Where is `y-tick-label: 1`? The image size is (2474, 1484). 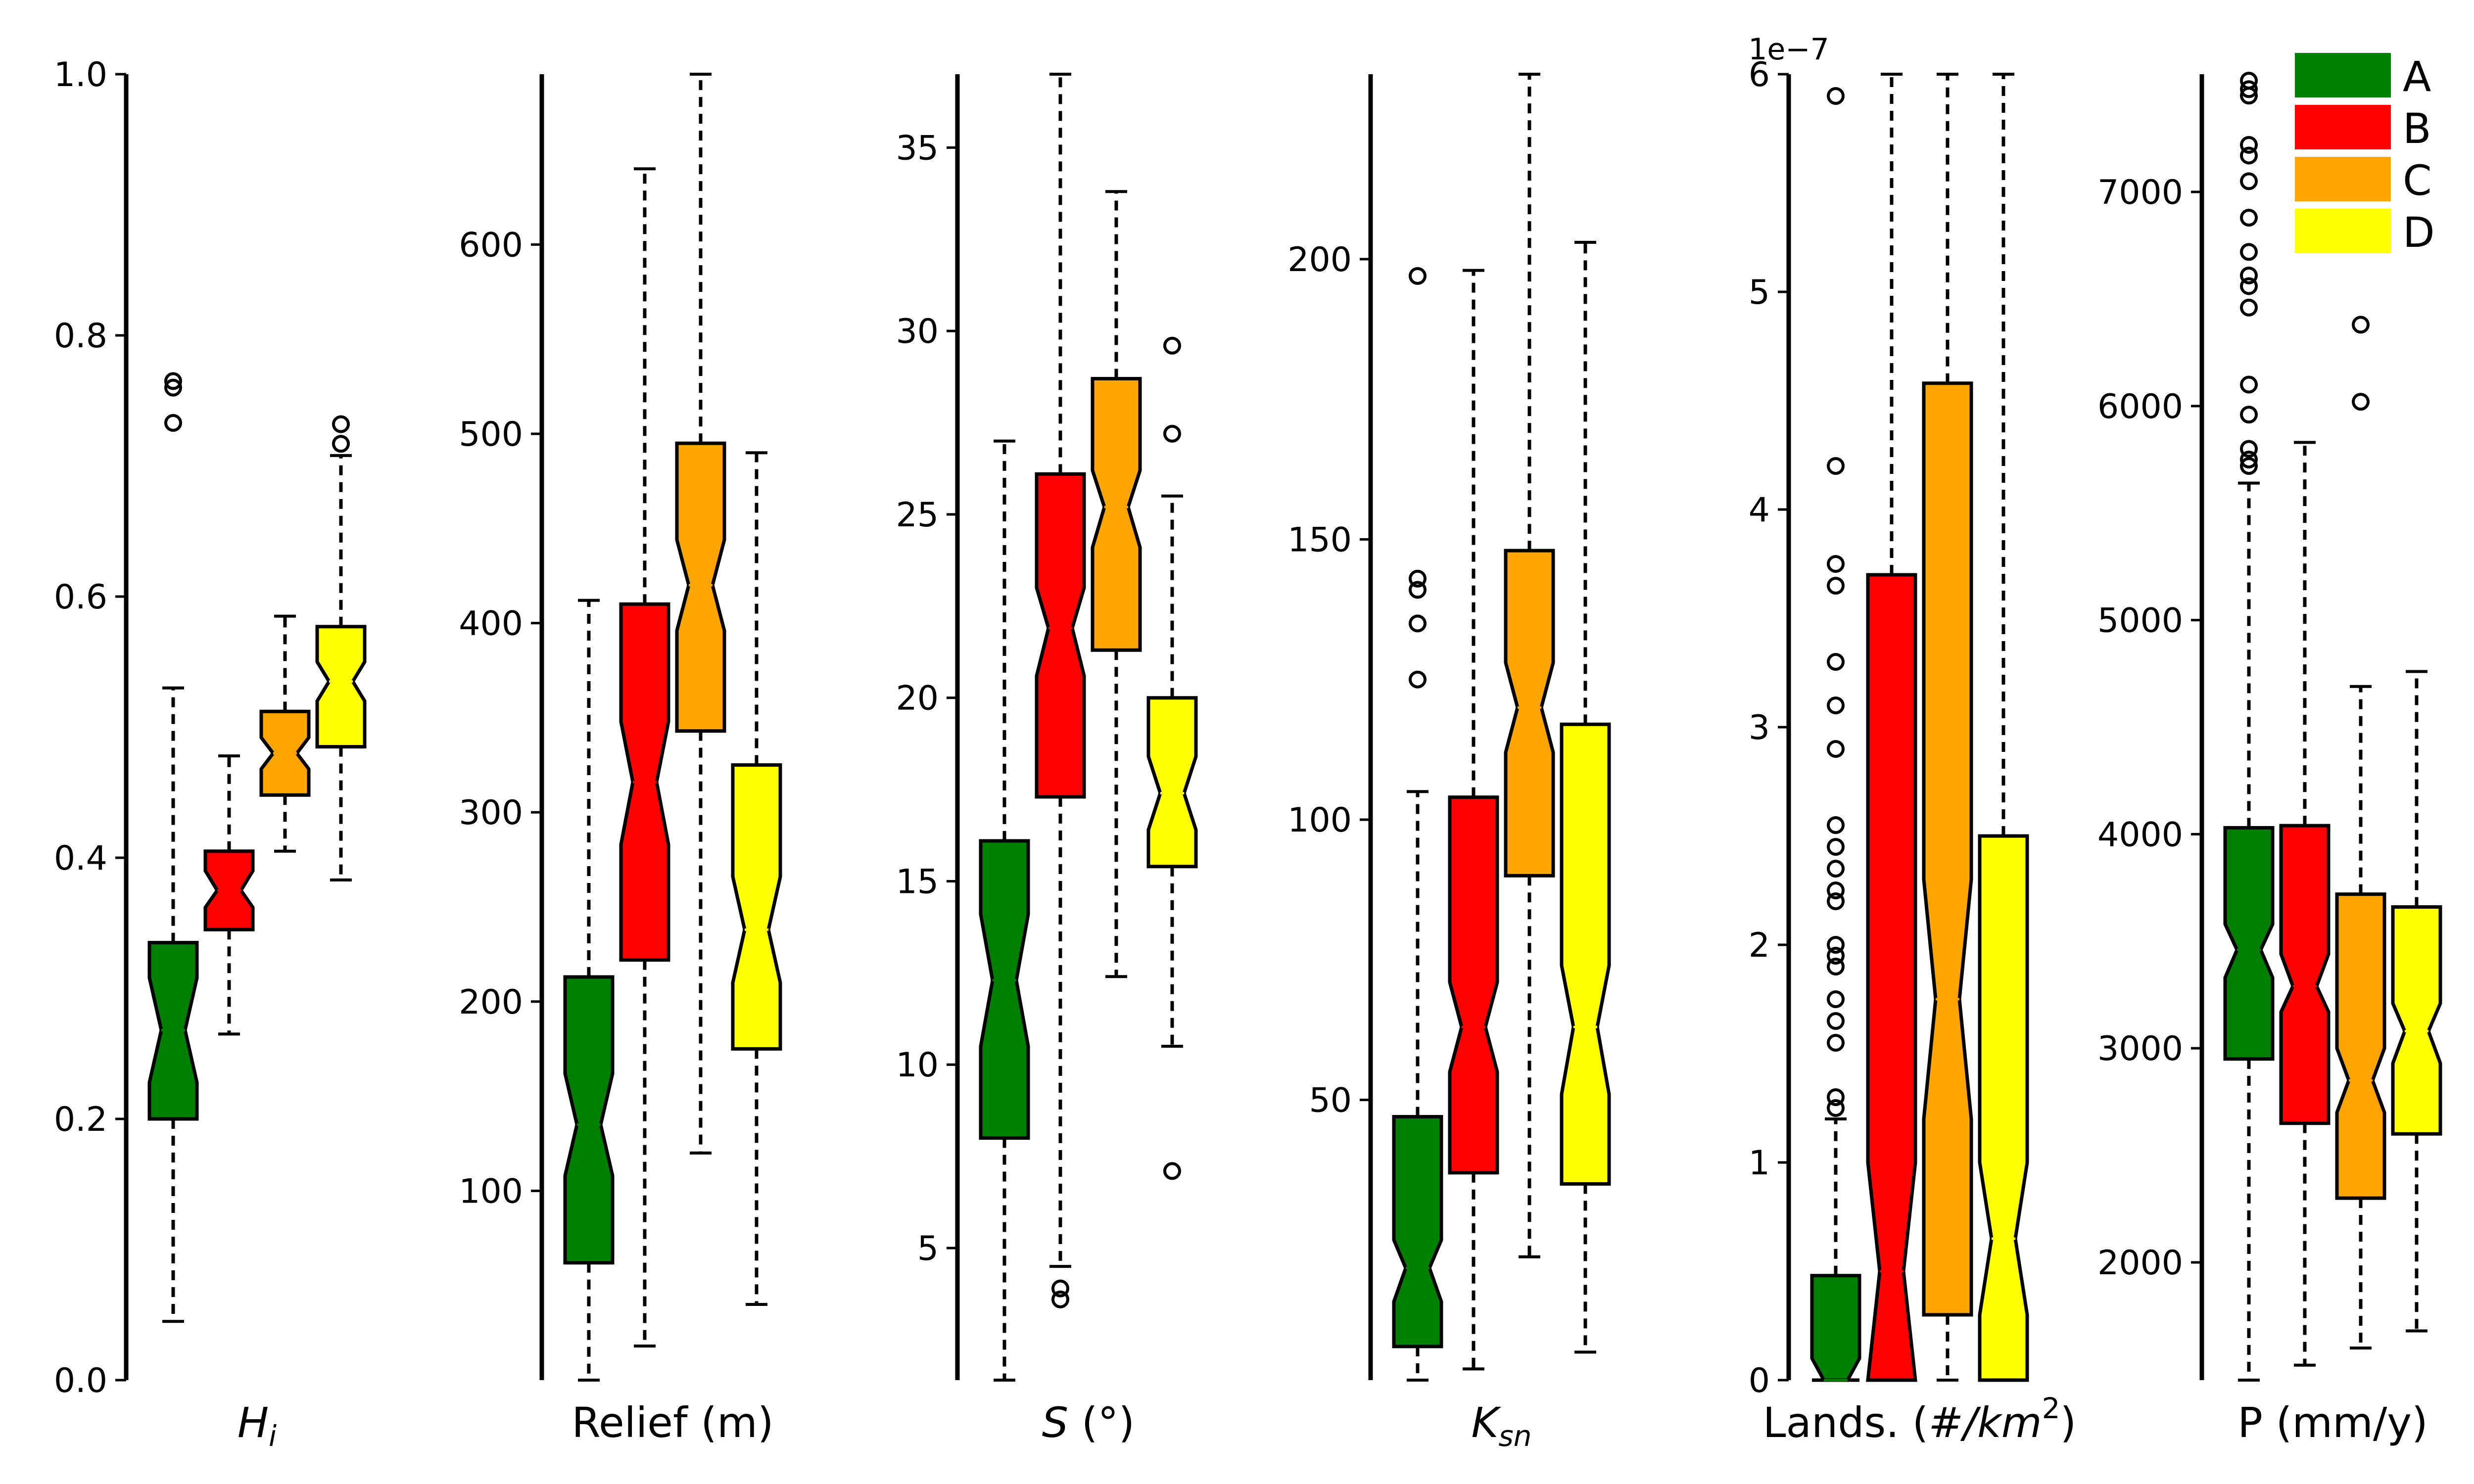
y-tick-label: 1 is located at coordinates (1759, 1163).